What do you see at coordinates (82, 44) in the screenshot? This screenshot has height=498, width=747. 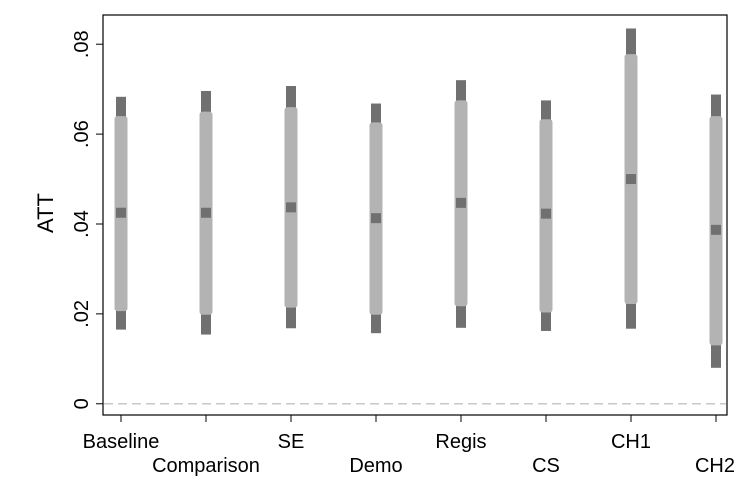 I see `y-tick-label: .08` at bounding box center [82, 44].